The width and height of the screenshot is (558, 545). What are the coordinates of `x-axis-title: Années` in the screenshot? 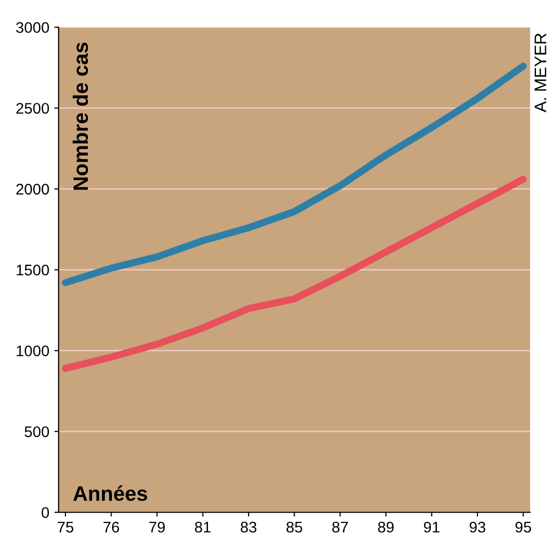 It's located at (110, 493).